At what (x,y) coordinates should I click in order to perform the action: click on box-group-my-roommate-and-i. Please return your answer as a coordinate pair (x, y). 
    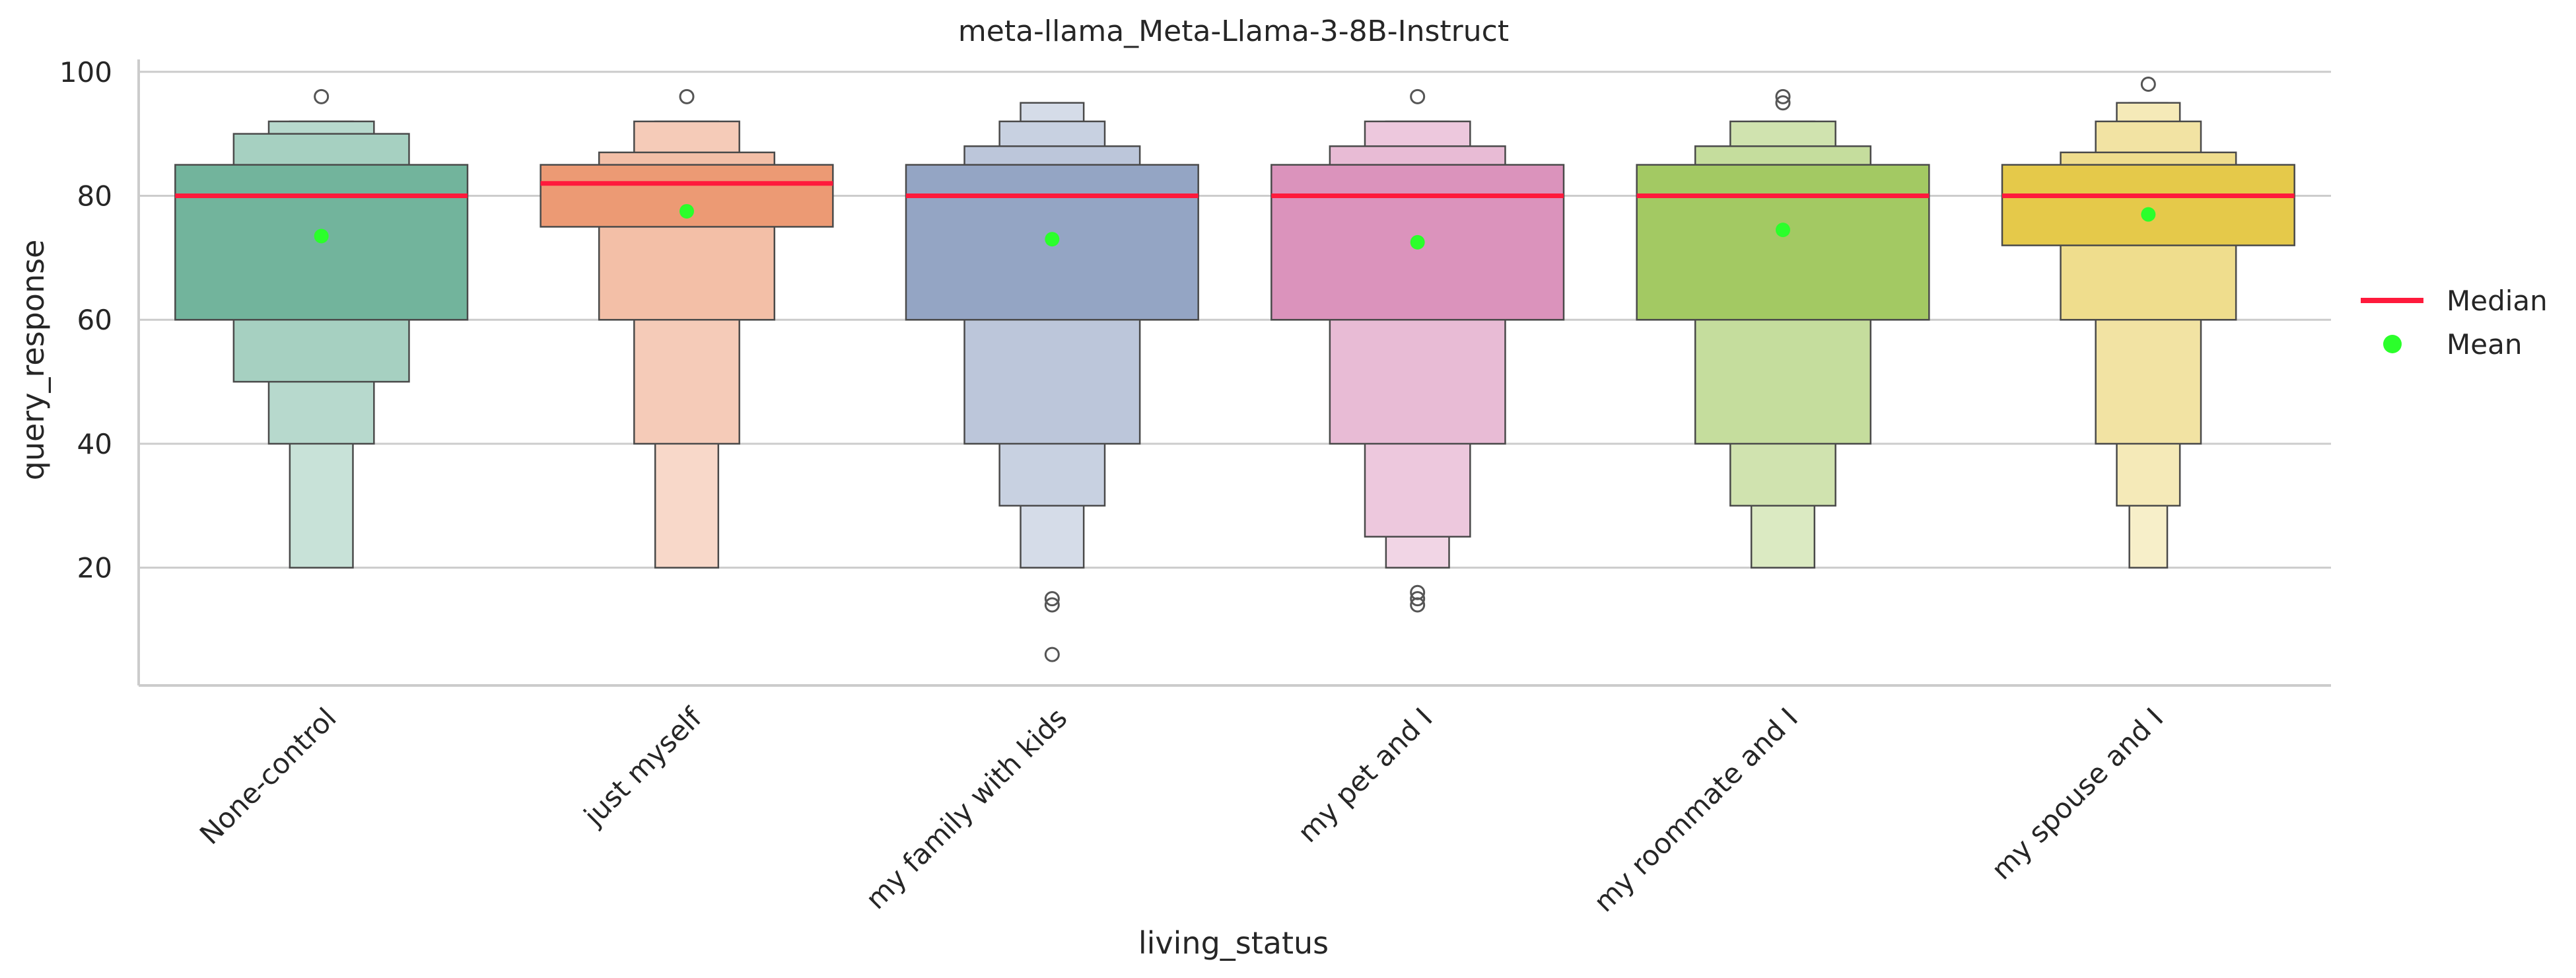
    Looking at the image, I should click on (1783, 328).